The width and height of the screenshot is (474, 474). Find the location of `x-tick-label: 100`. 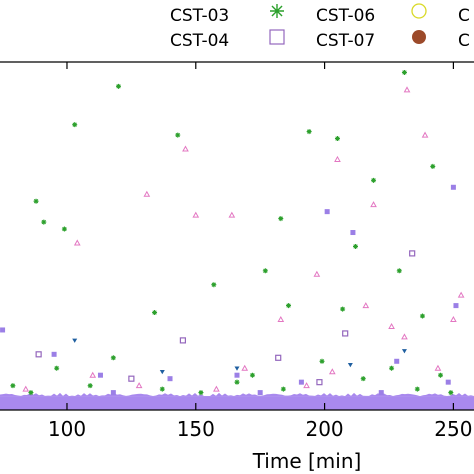

x-tick-label: 100 is located at coordinates (67, 429).